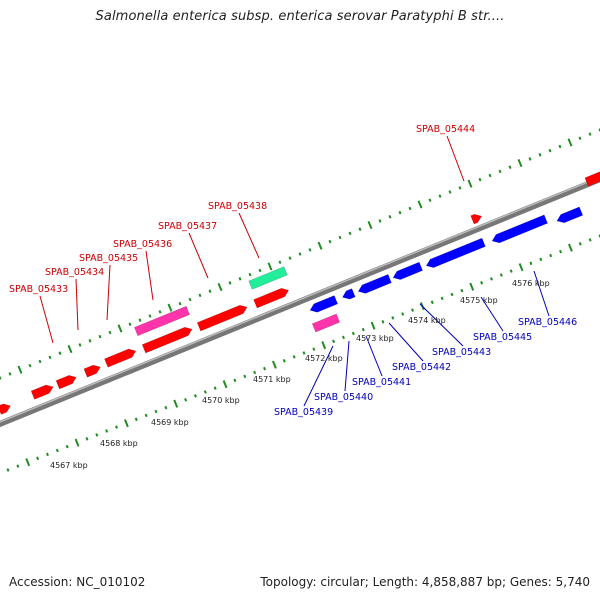  I want to click on gene-label-spab-05438: SPAB_05438, so click(237, 206).